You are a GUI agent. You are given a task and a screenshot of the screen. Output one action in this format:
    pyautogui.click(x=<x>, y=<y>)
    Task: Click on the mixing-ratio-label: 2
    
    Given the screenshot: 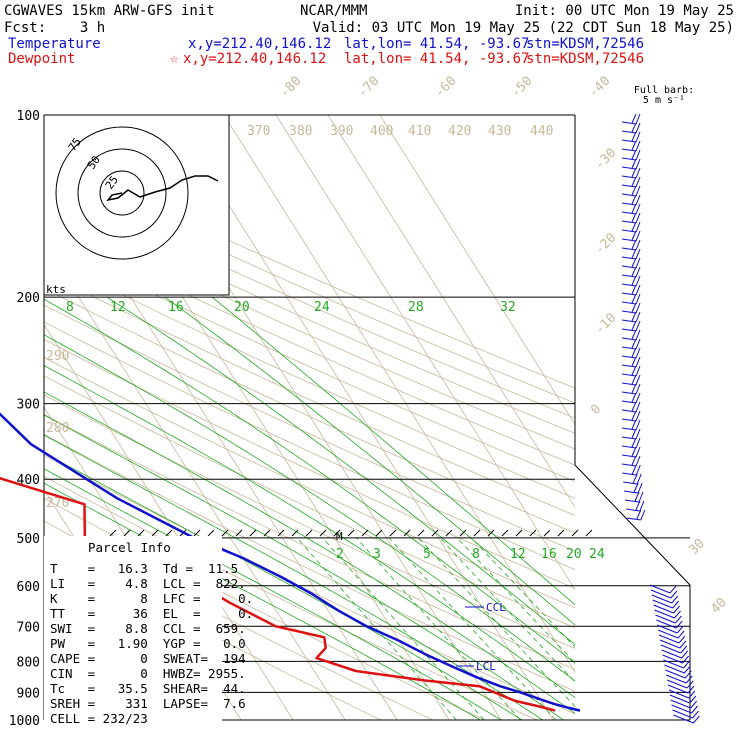 What is the action you would take?
    pyautogui.click(x=340, y=554)
    